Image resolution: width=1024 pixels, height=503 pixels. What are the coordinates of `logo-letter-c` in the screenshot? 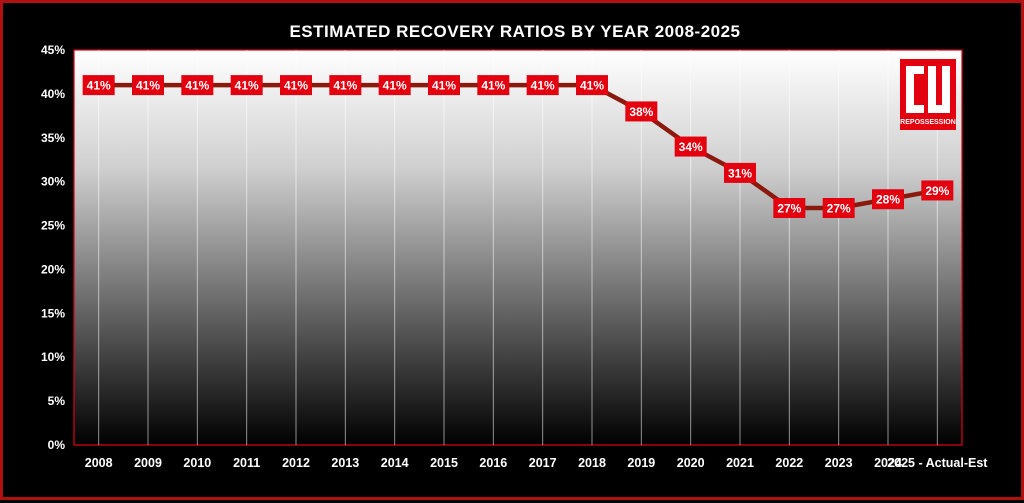 It's located at (915, 89).